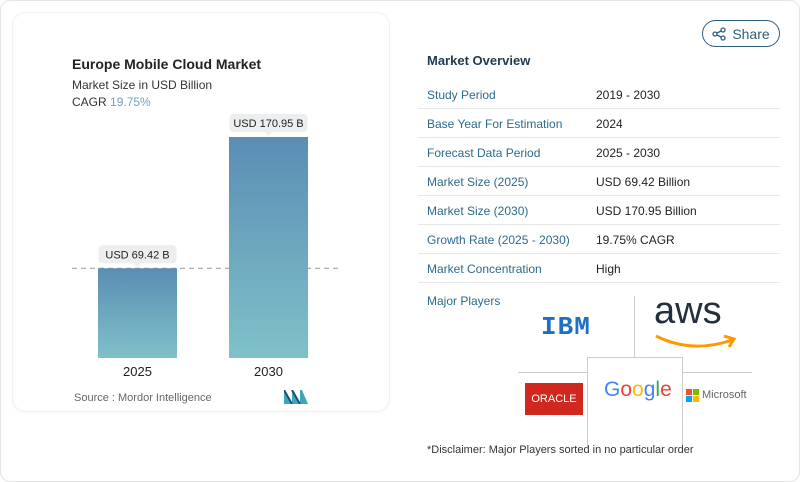 The height and width of the screenshot is (482, 800). I want to click on row-value: 2024, so click(609, 124).